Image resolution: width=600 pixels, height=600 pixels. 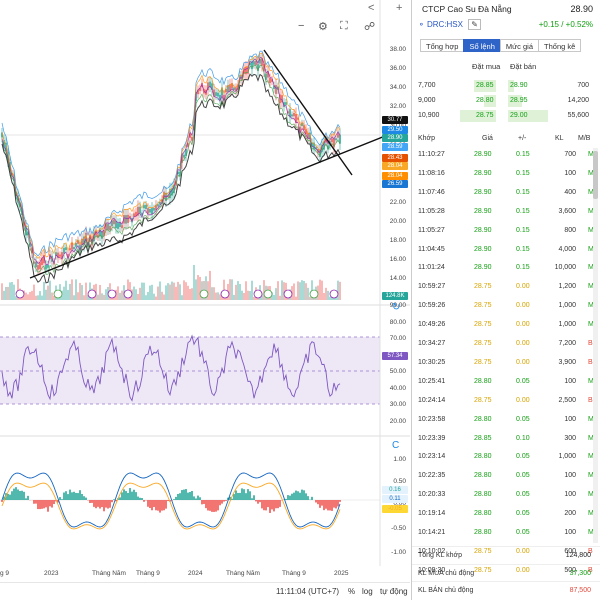 I want to click on minus-icon: −, so click(x=301, y=26).